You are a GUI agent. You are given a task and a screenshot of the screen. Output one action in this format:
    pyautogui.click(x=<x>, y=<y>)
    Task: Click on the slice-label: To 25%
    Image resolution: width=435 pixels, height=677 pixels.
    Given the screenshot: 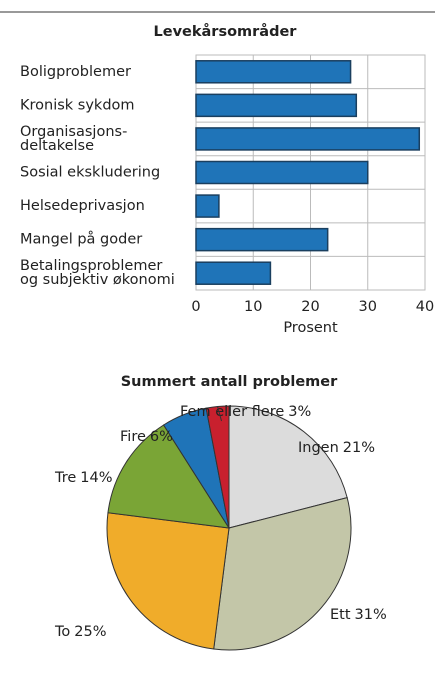 What is the action you would take?
    pyautogui.click(x=80, y=632)
    